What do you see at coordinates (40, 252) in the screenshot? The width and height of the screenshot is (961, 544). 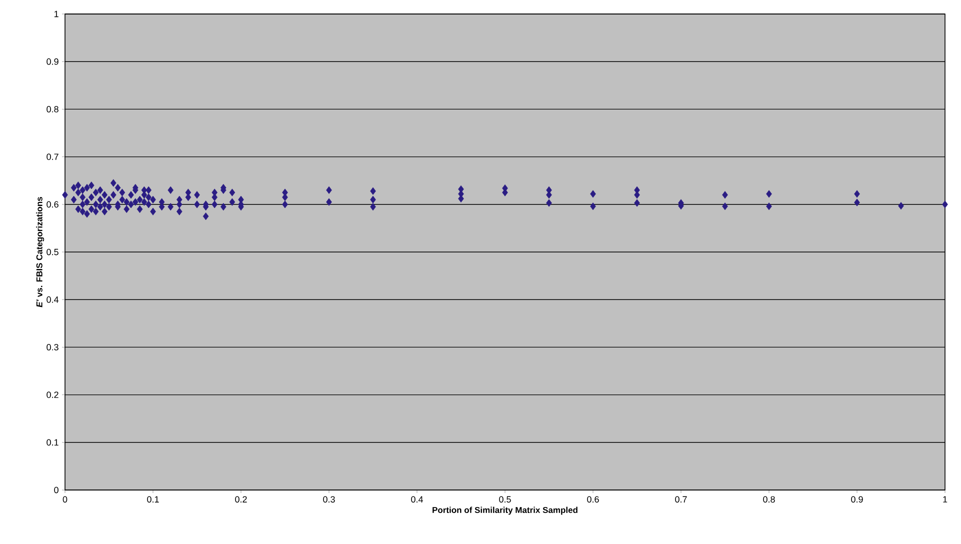 I see `y-axis-title: E' vs. FBIS Categorizations` at bounding box center [40, 252].